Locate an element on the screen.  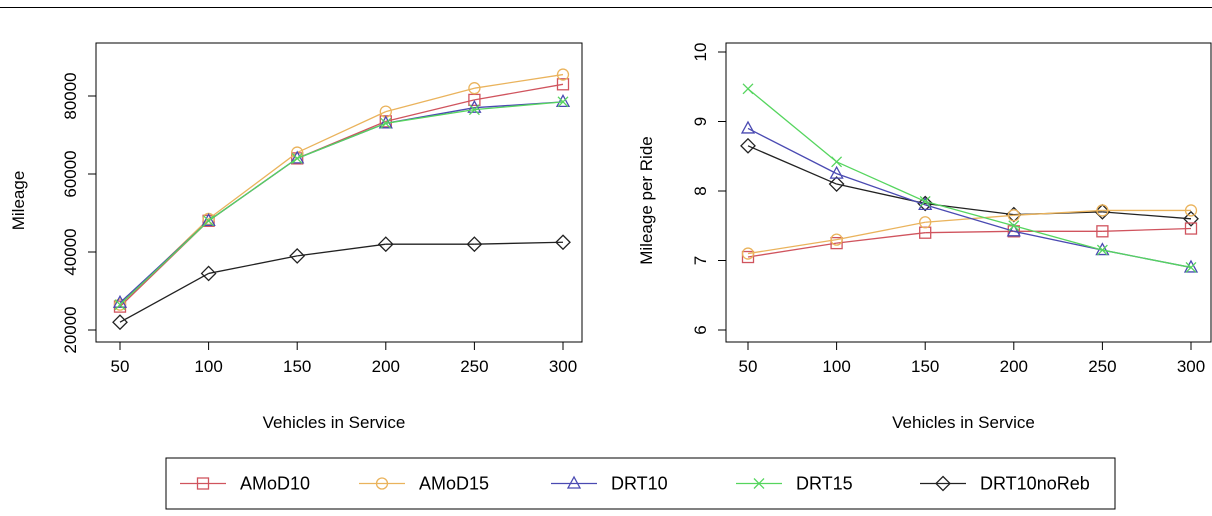
legend-label: DRT10 is located at coordinates (639, 484).